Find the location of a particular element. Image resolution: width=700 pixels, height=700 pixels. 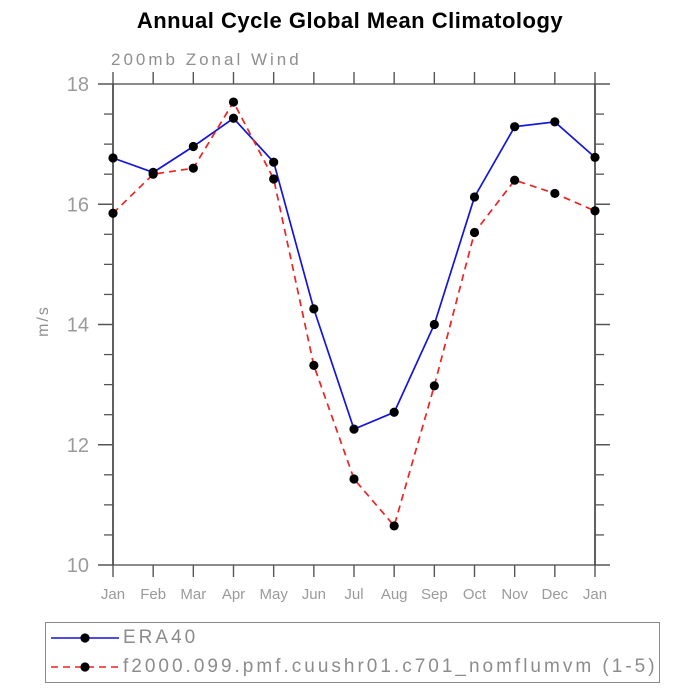

x-month-label: Oct is located at coordinates (475, 594).